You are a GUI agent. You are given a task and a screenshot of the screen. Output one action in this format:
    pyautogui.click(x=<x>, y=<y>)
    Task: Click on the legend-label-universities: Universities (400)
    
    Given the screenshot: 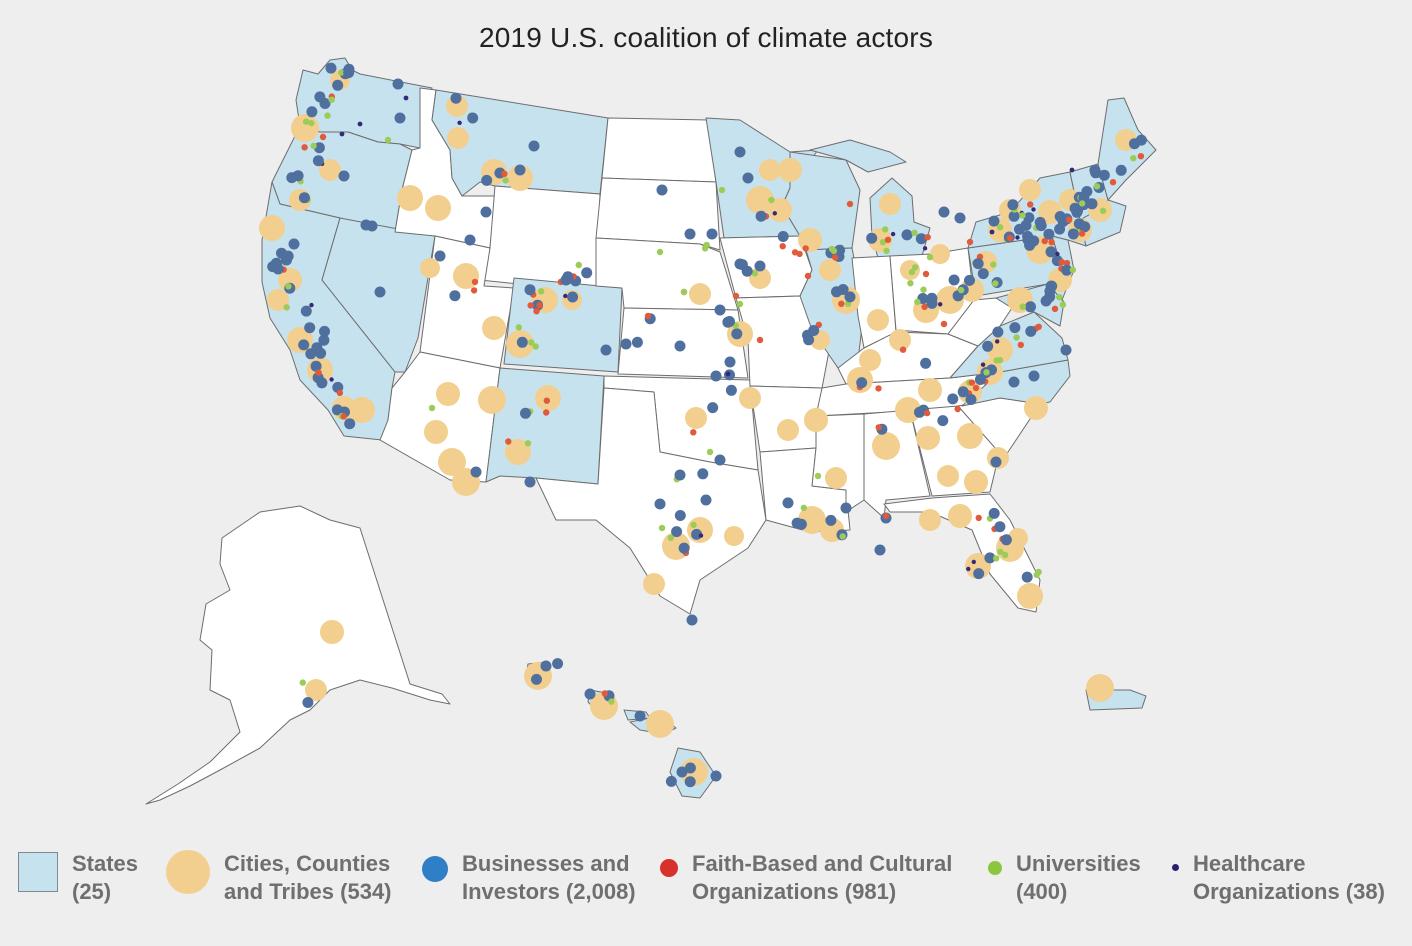 What is the action you would take?
    pyautogui.click(x=1078, y=878)
    